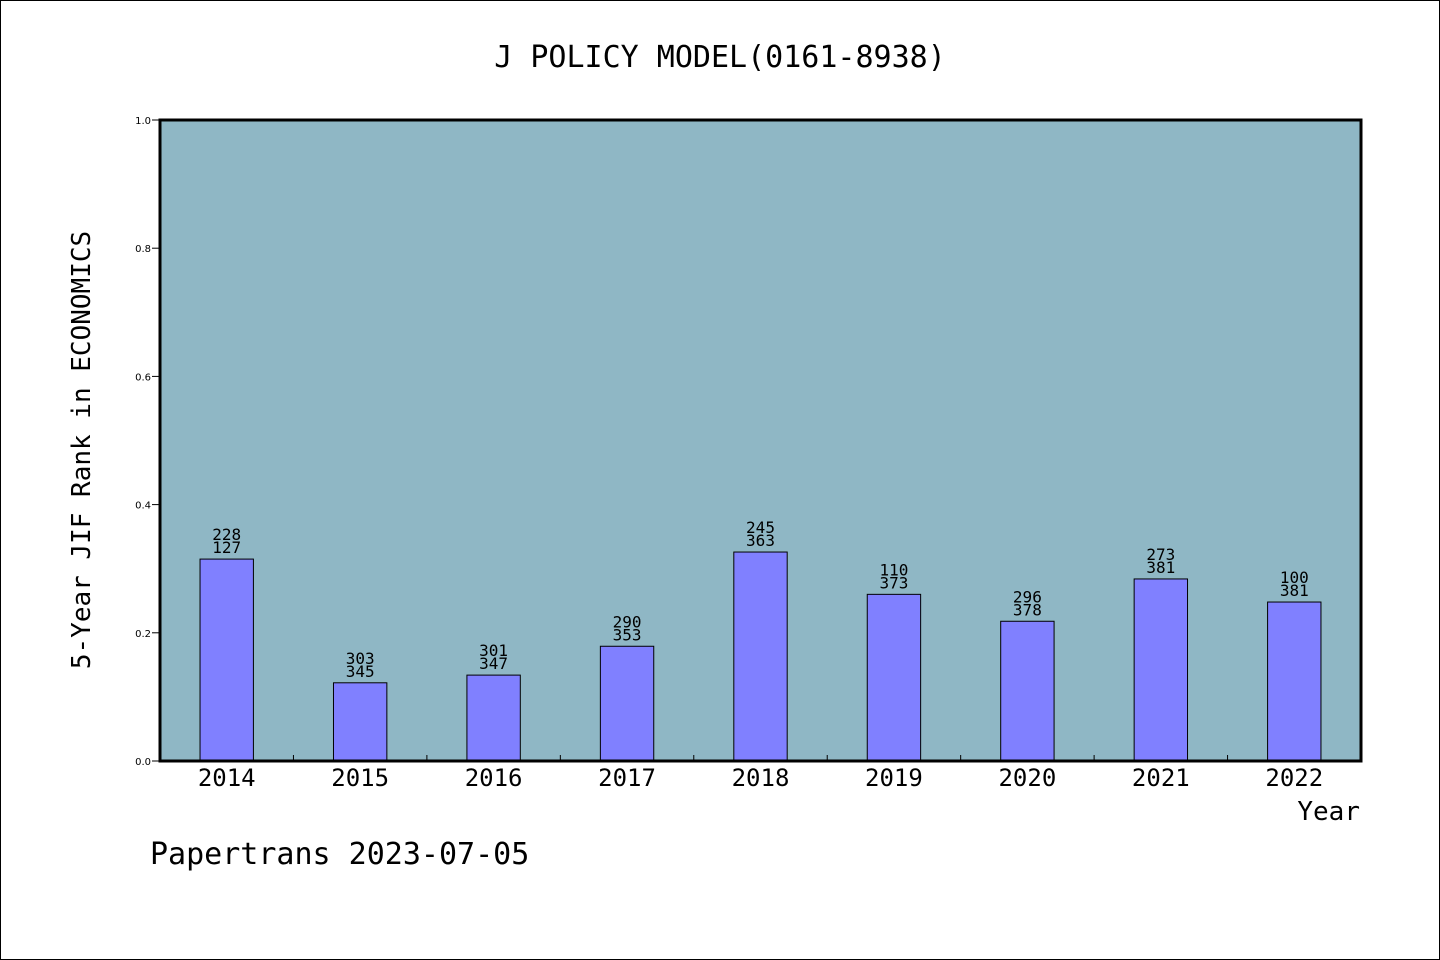 The width and height of the screenshot is (1440, 960). Describe the element at coordinates (226, 660) in the screenshot. I see `bar-2014` at that location.